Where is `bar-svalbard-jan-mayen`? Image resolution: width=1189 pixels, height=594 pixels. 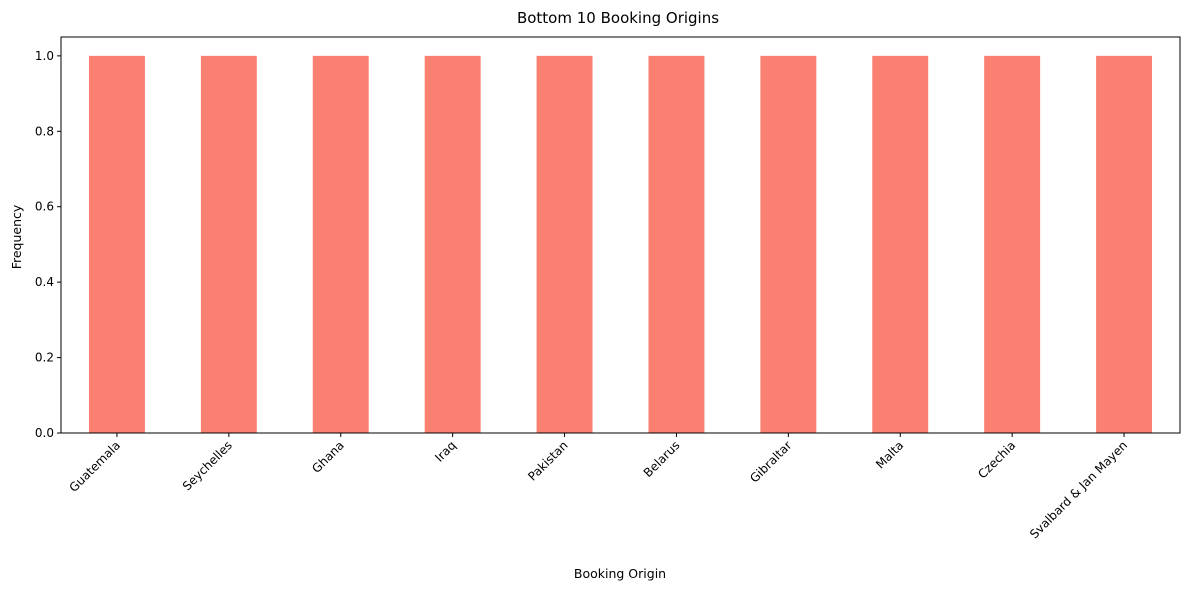
bar-svalbard-jan-mayen is located at coordinates (1124, 244).